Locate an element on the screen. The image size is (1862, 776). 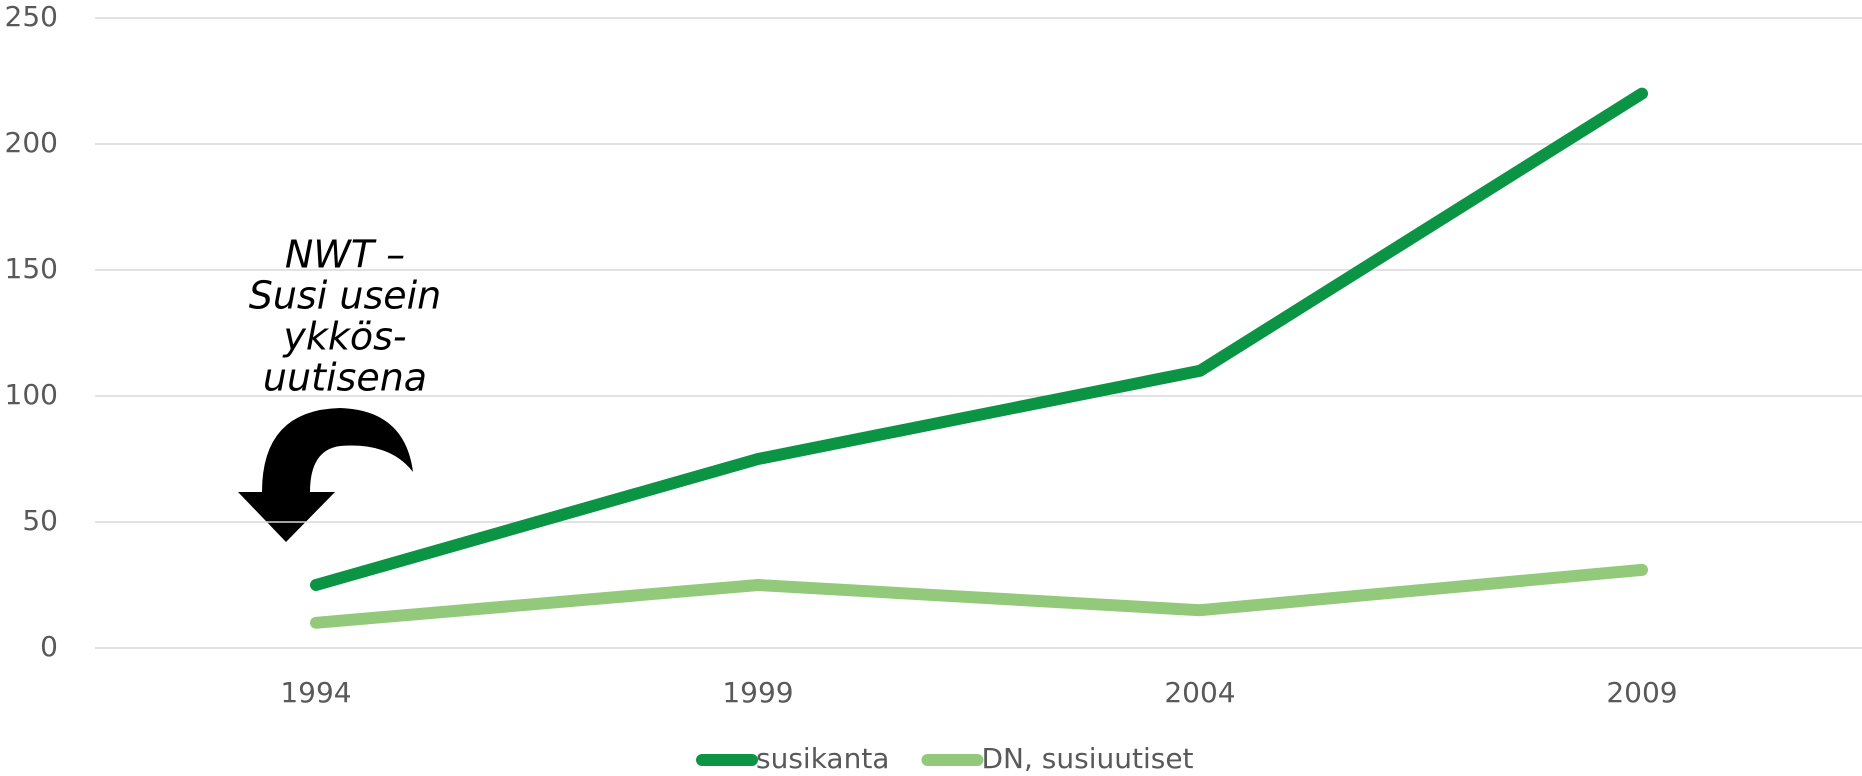
y-tick-label: 0 is located at coordinates (49, 646).